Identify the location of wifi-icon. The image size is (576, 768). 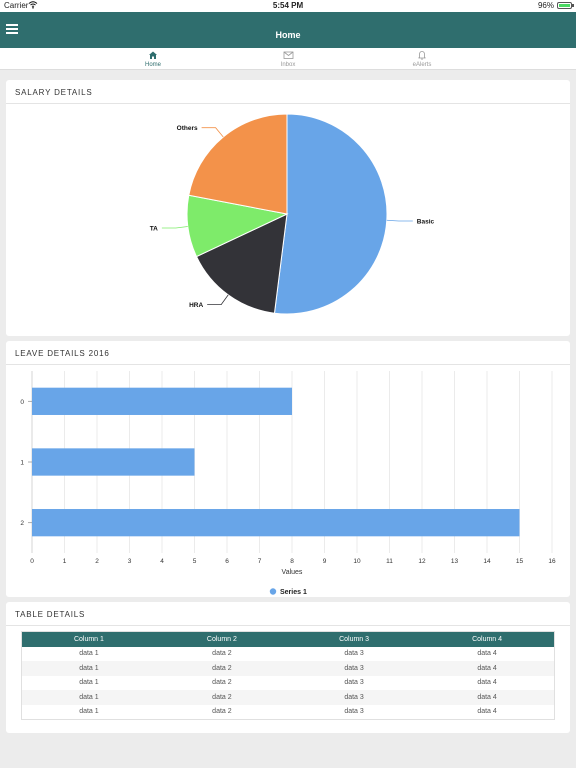
(33, 5).